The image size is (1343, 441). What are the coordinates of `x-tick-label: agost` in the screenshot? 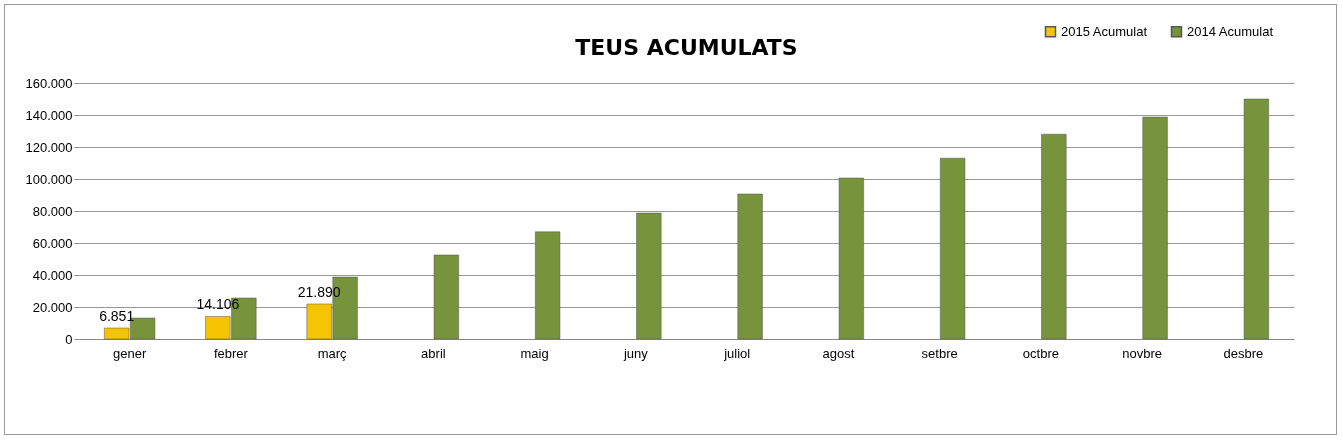 It's located at (838, 353).